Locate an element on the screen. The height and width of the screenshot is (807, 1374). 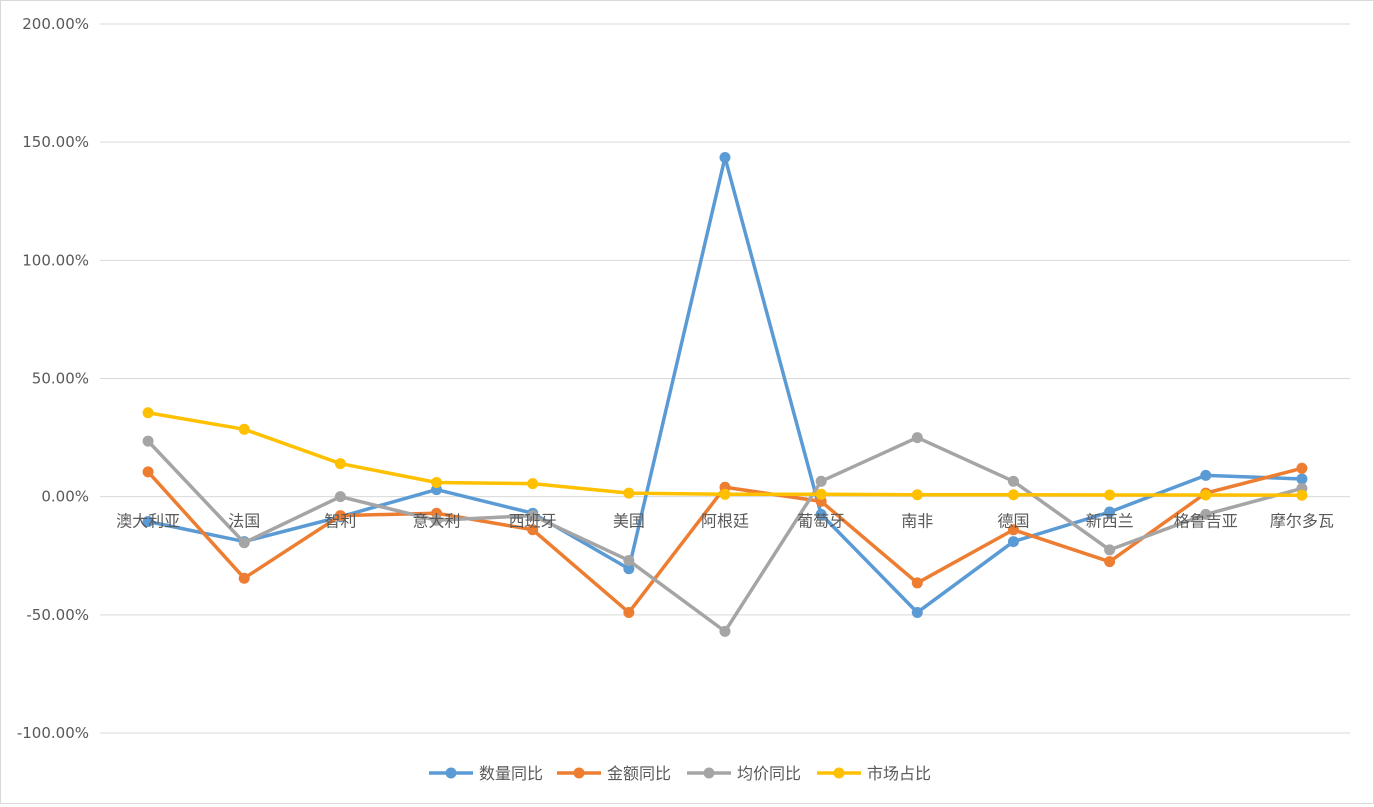
x-axis-tick-labels: 澳大利亚 法国 智利 意大利 西班牙 美国 阿根廷 葡萄牙 南非 德国 新西兰 格鲁吉亚 摩尔多瓦 is located at coordinates (725, 521).